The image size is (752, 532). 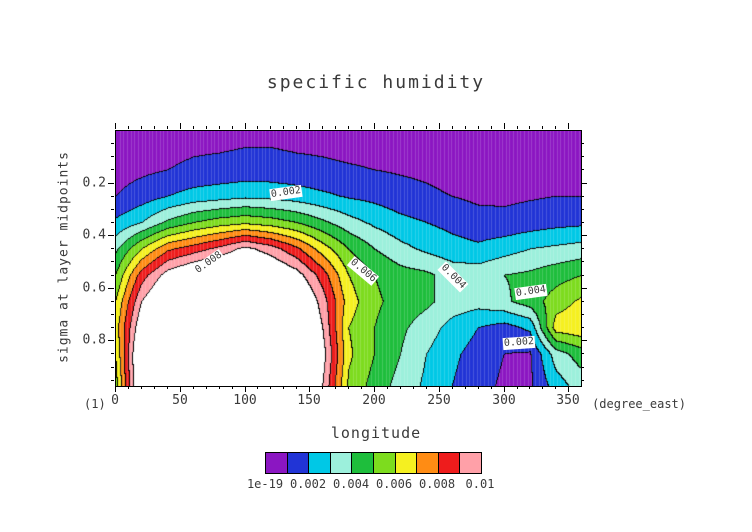 I want to click on colorbar-tick-label: 0.01, so click(x=480, y=484).